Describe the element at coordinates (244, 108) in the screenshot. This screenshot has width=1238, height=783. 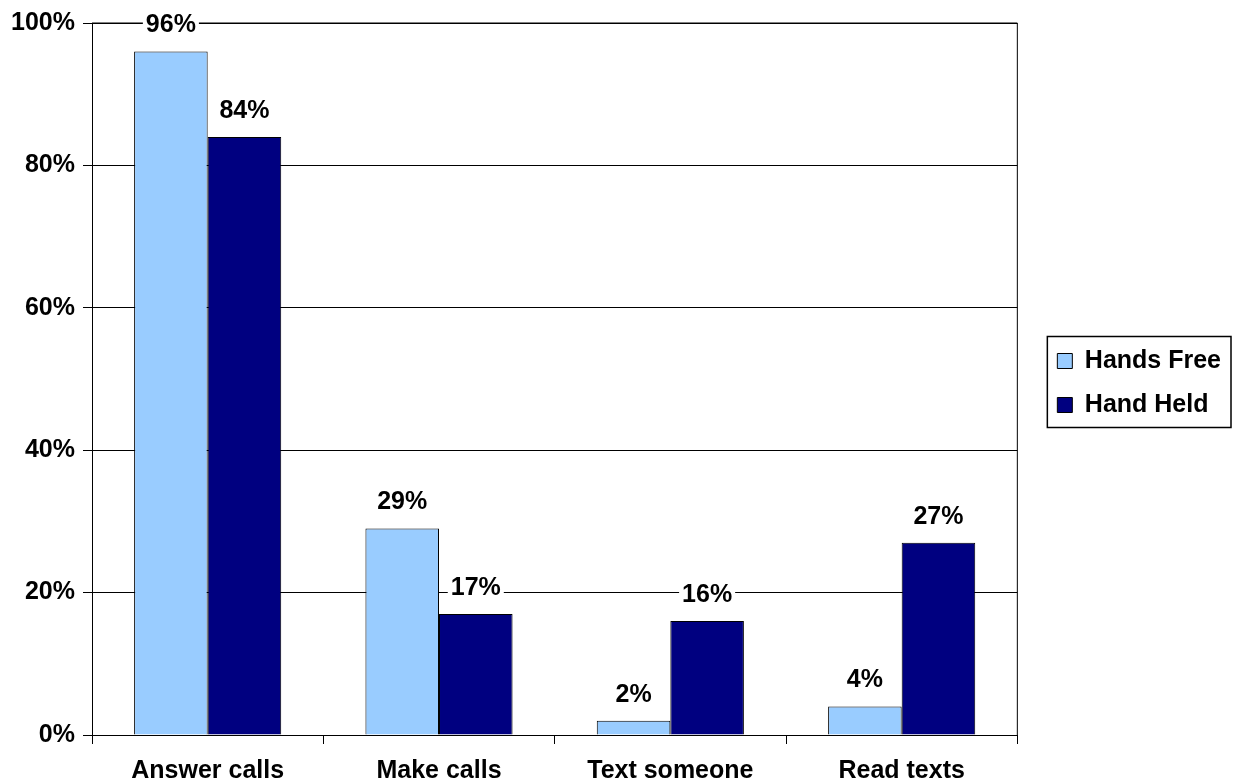
I see `data-label: 84%` at that location.